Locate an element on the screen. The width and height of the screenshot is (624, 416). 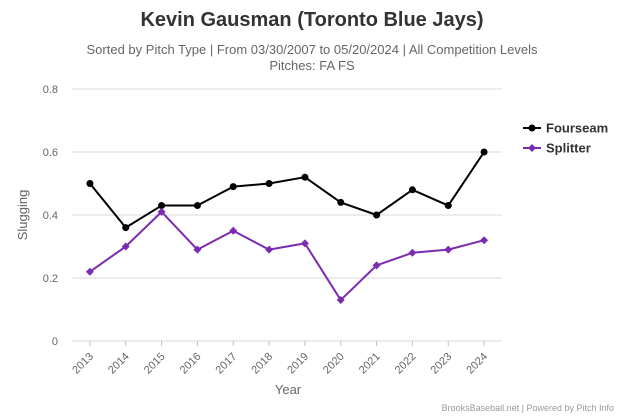
x-tick-label: 2021 is located at coordinates (370, 364).